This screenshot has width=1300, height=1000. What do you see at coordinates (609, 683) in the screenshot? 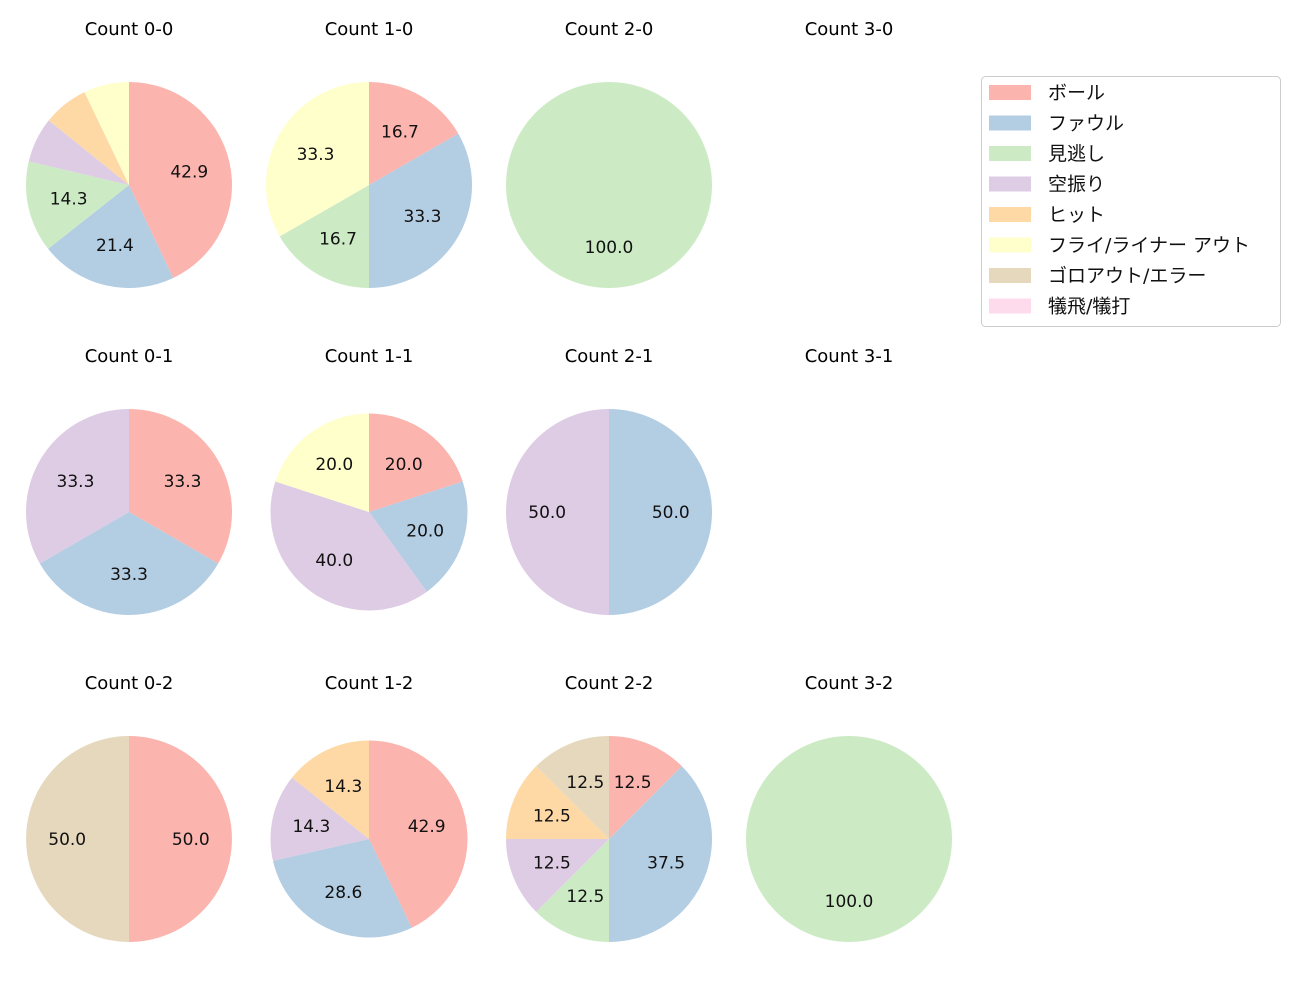
I see `pie-title: Count 2-2` at bounding box center [609, 683].